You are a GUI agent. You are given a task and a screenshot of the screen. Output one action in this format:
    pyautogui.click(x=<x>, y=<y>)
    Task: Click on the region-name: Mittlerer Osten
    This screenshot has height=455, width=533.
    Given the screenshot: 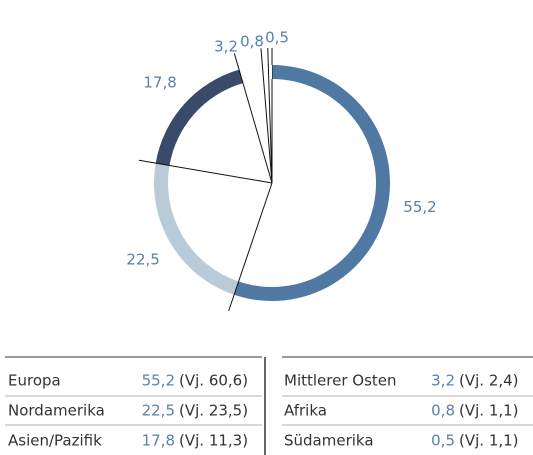 What is the action you would take?
    pyautogui.click(x=340, y=381)
    